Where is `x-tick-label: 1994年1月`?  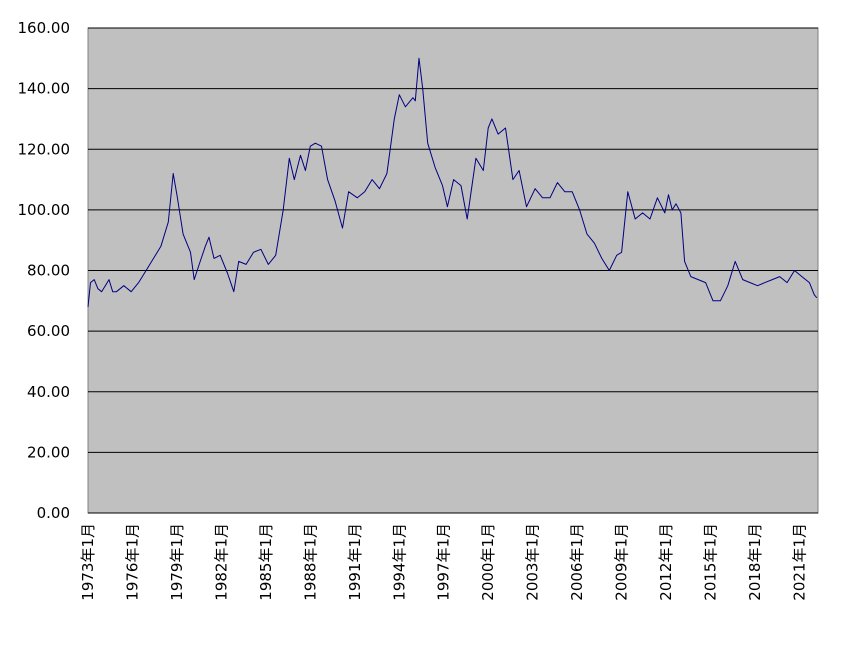 x-tick-label: 1994年1月 is located at coordinates (399, 562).